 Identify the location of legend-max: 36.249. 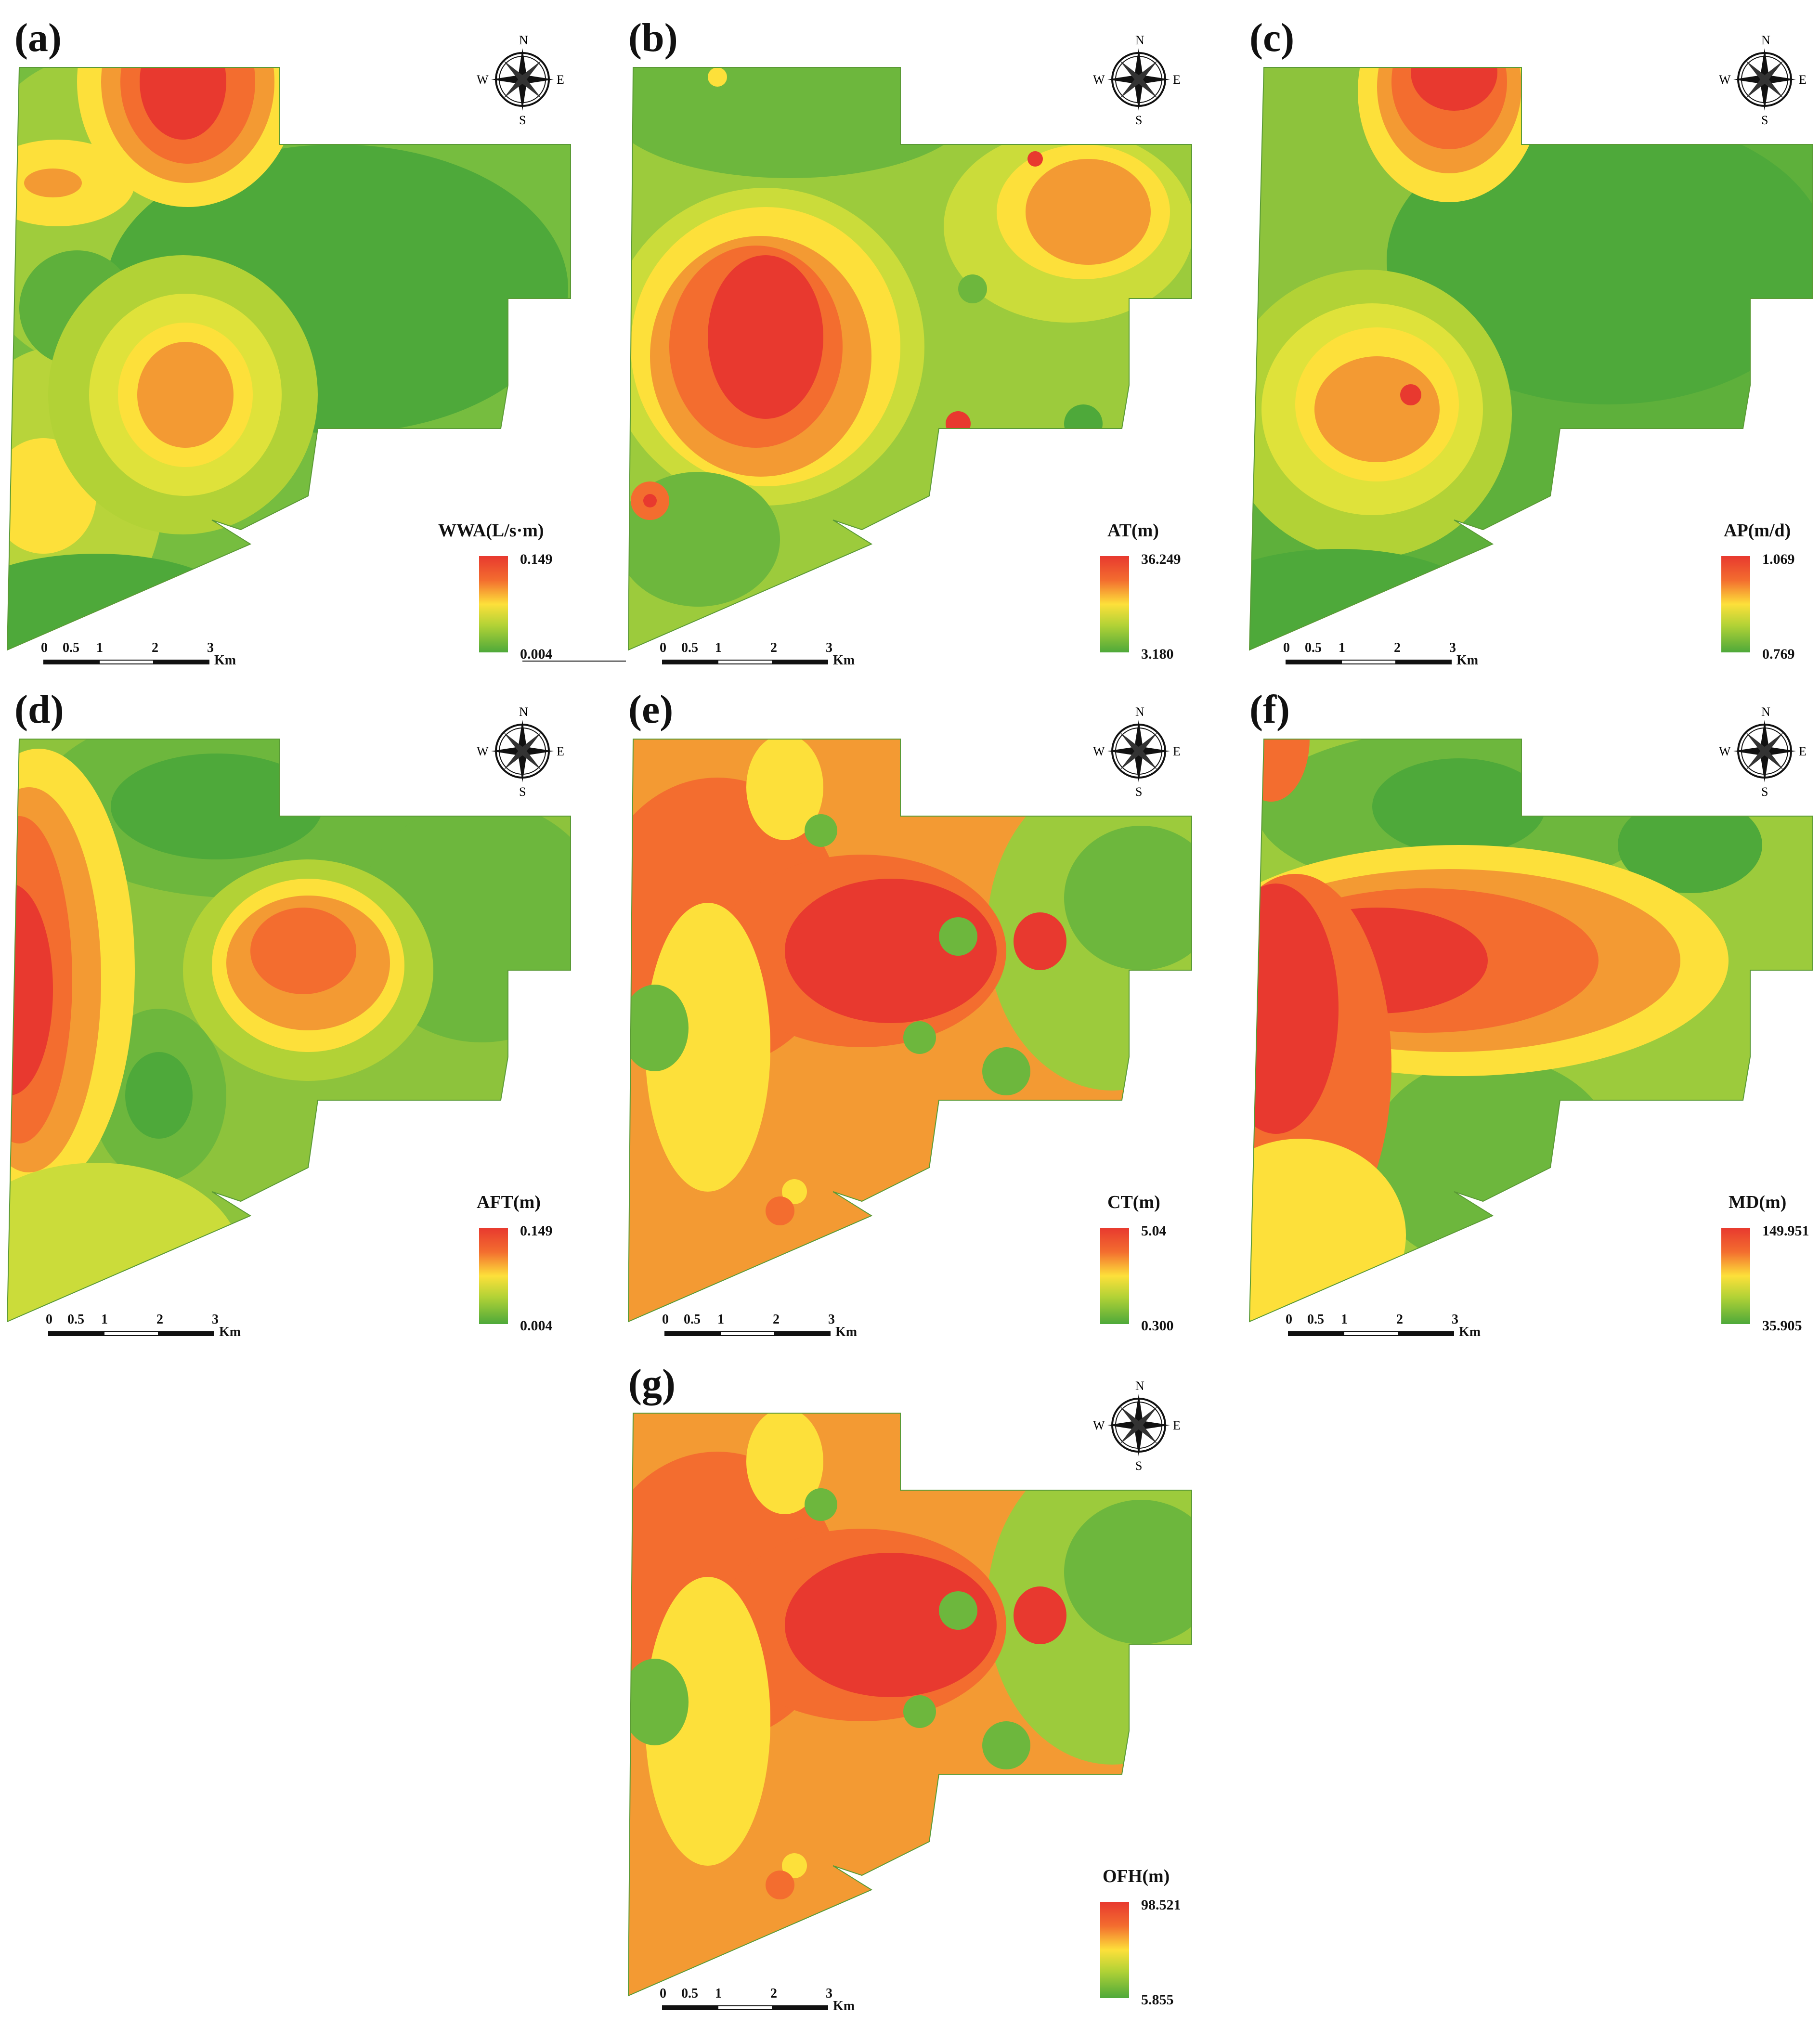
(1161, 559).